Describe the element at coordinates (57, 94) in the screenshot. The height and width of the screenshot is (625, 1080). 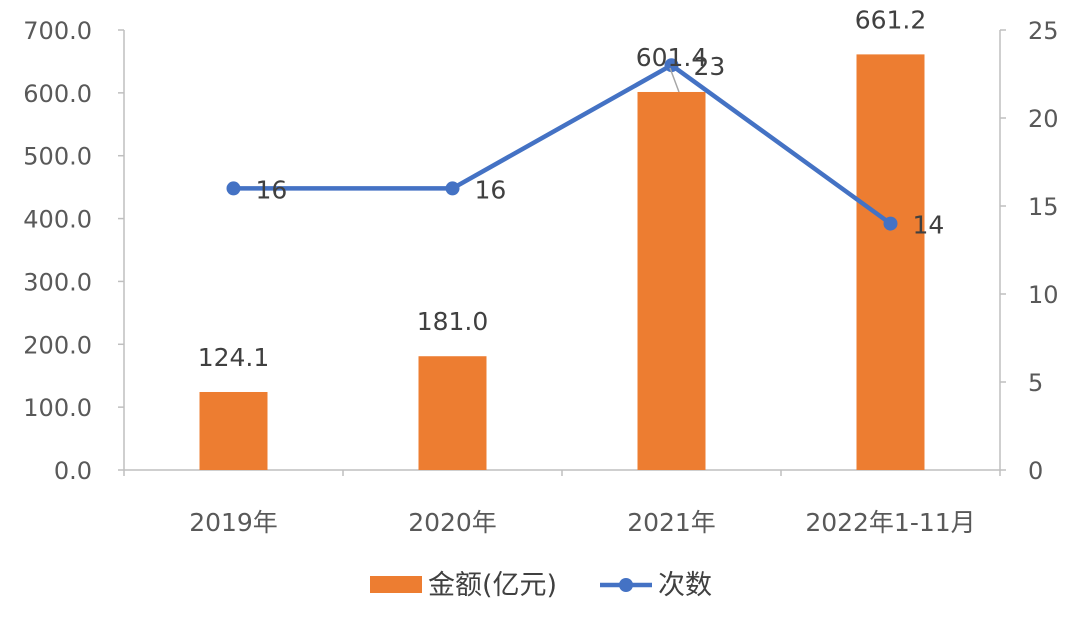
I see `left-tick-label: 600.0` at that location.